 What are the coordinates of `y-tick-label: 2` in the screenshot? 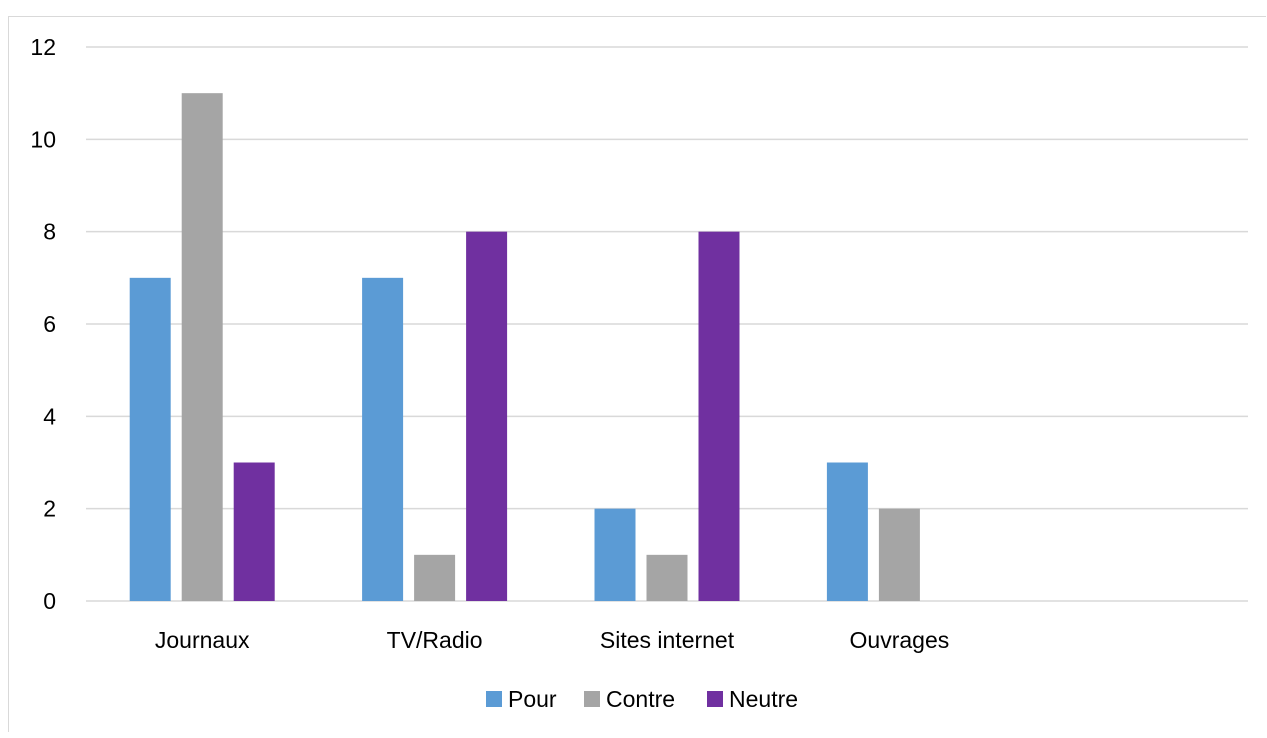 It's located at (49, 509).